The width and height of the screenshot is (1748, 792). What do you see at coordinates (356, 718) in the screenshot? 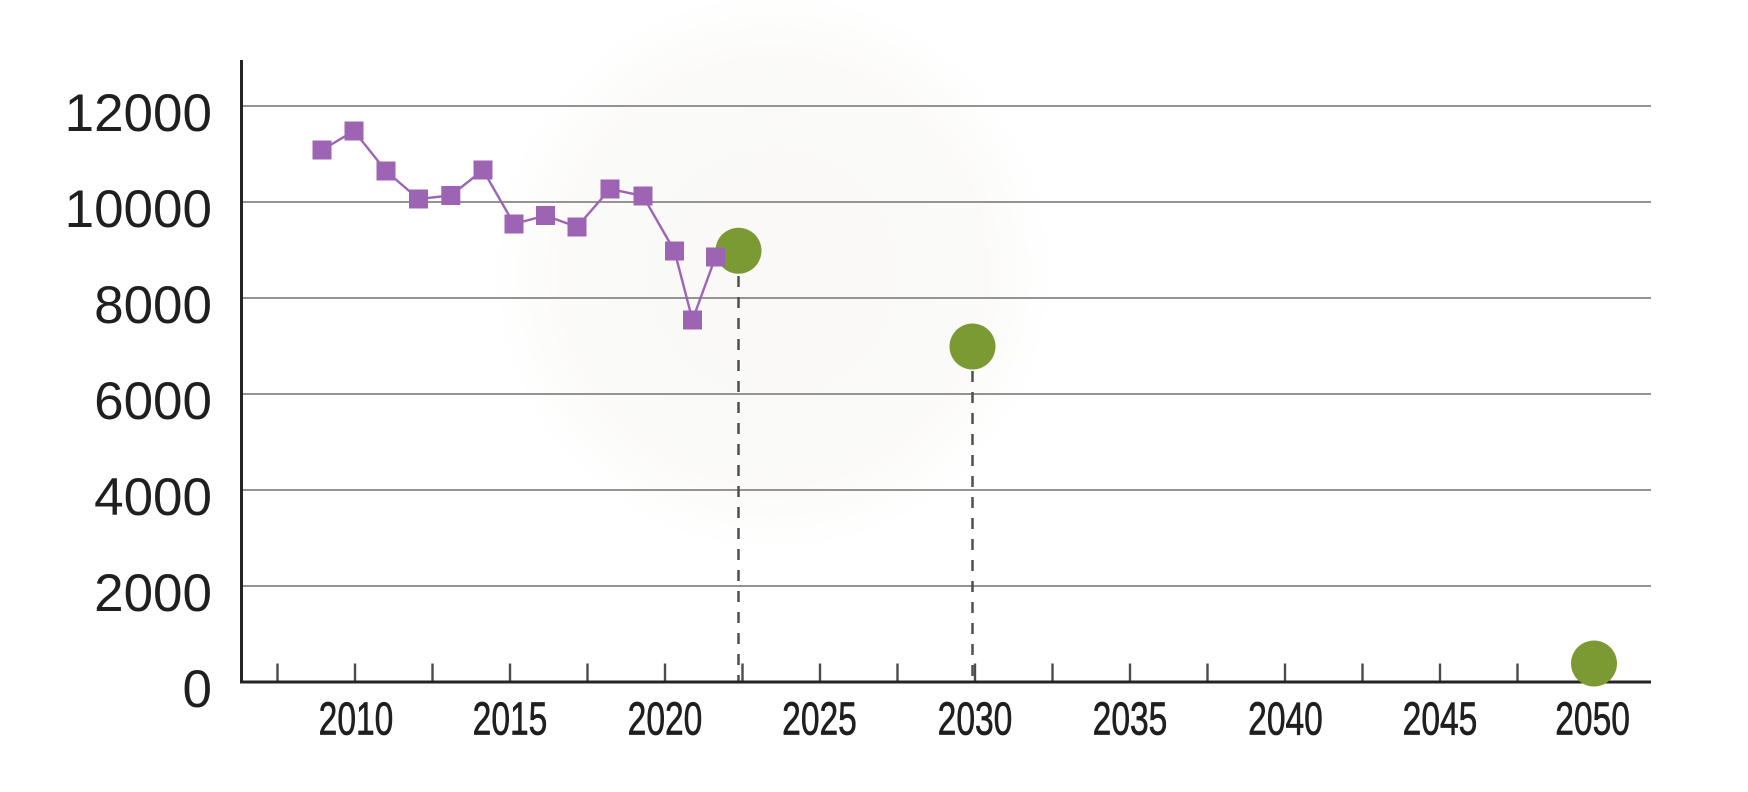
I see `svg-text: 2010` at bounding box center [356, 718].